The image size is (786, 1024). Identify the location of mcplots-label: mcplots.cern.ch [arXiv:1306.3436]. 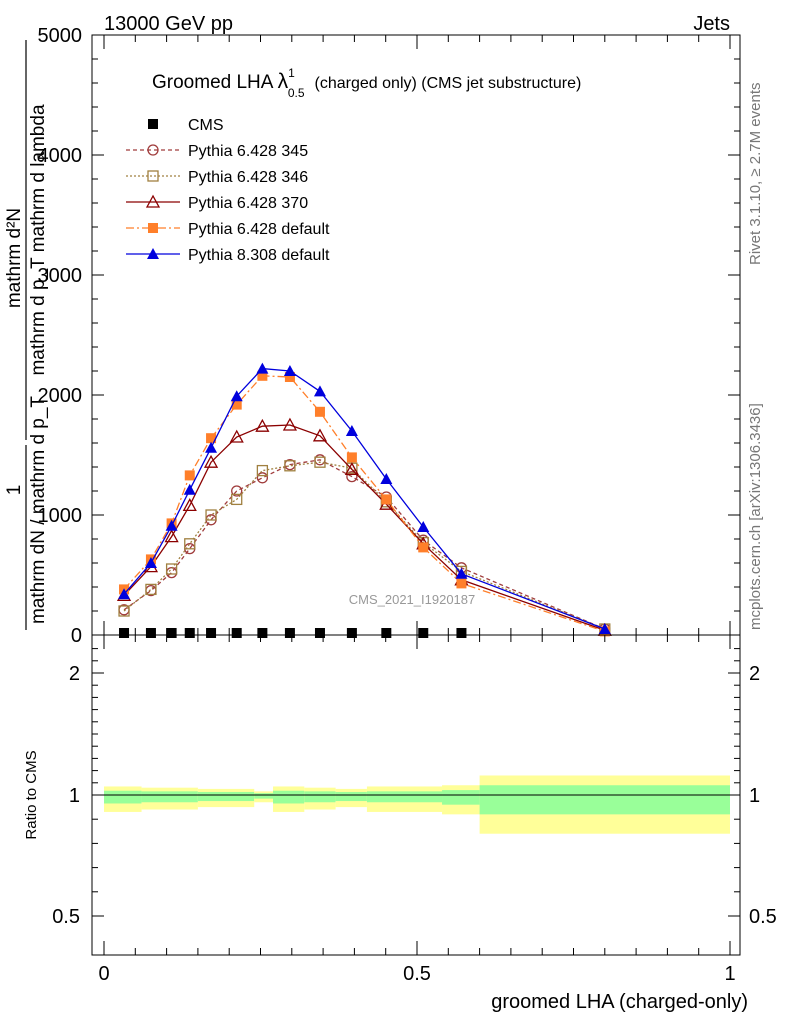
(755, 516).